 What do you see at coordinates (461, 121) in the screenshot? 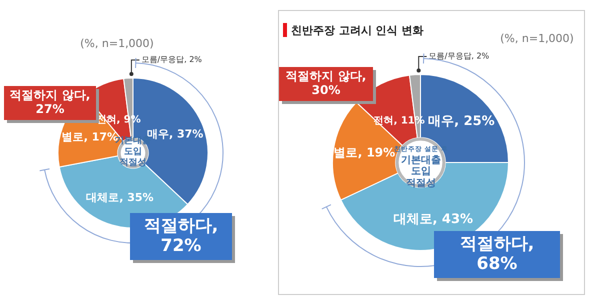
I see `slice-label: 매우, 25%` at bounding box center [461, 121].